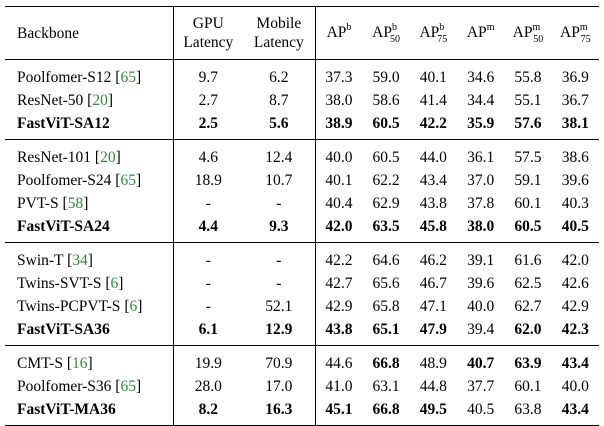 The height and width of the screenshot is (426, 604). I want to click on backbone-cell: Poolfomer-S36 [65], so click(89, 386).